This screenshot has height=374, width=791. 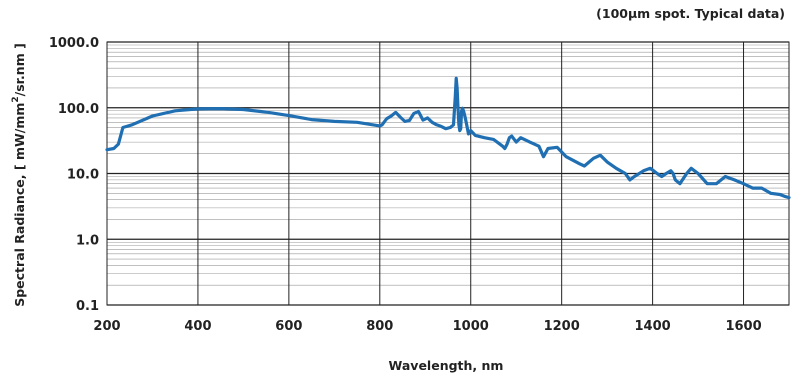 I want to click on x-tick-label: 1600, so click(x=743, y=326).